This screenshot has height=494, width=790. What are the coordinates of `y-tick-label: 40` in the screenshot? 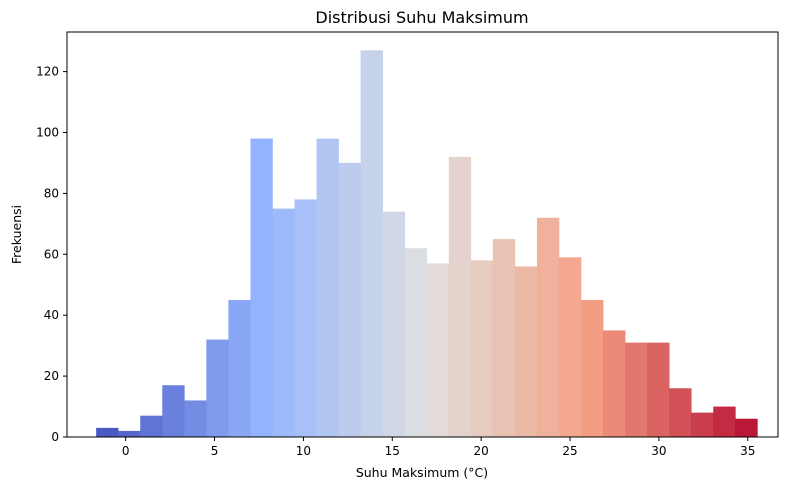 It's located at (51, 315).